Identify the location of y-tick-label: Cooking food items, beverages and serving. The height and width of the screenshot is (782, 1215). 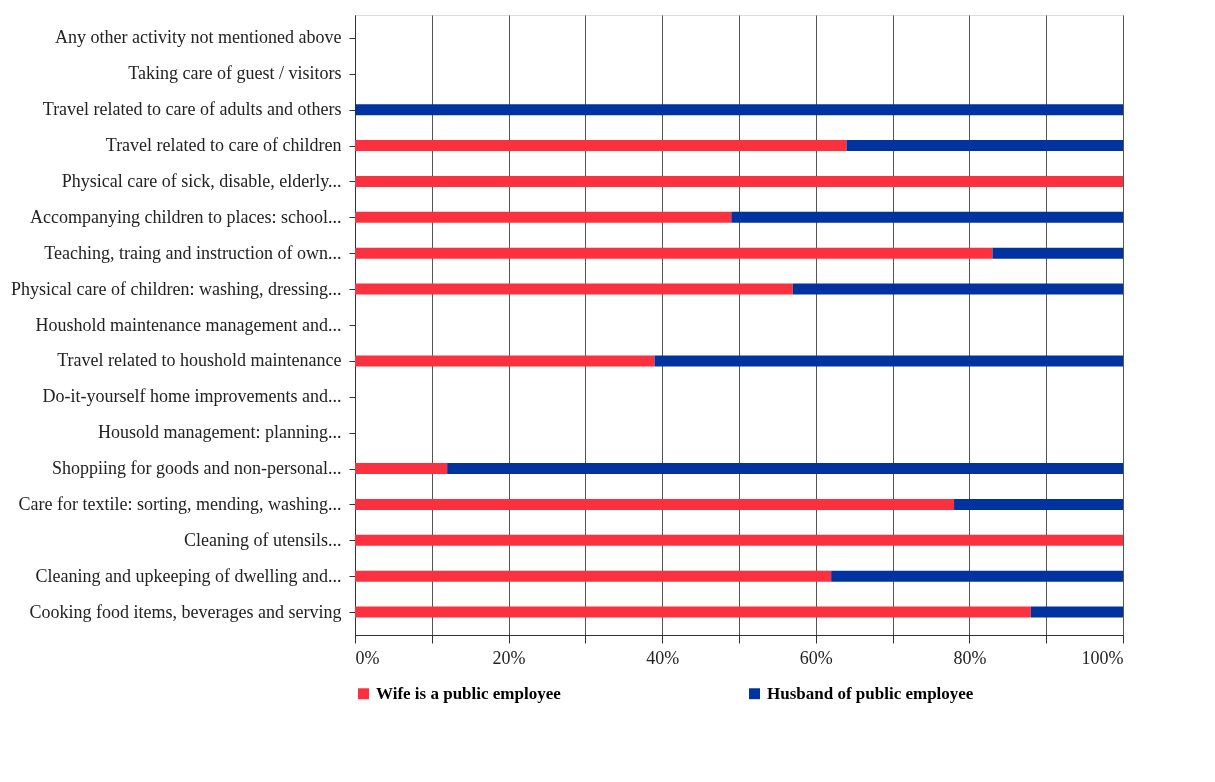
(185, 611).